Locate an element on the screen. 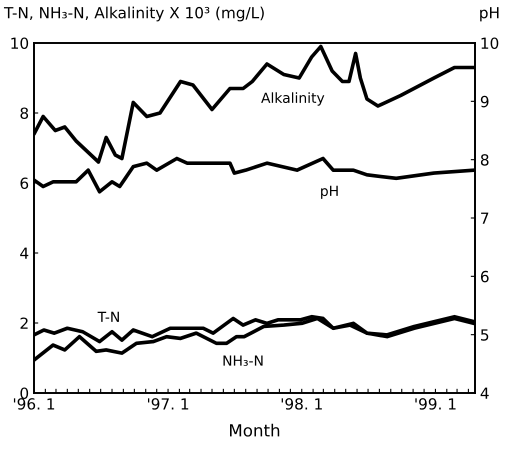  y2-tick-label: 7 is located at coordinates (484, 218).